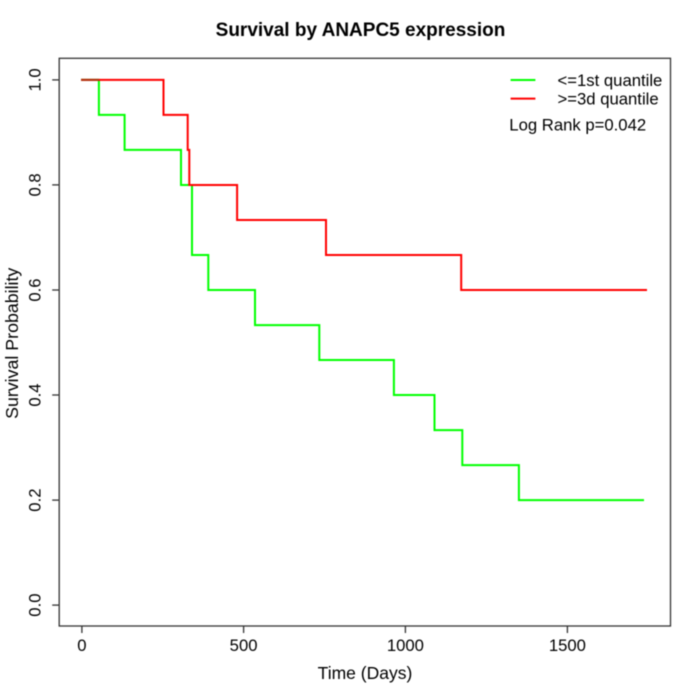 The width and height of the screenshot is (700, 700). What do you see at coordinates (81, 645) in the screenshot?
I see `svg-text: 0` at bounding box center [81, 645].